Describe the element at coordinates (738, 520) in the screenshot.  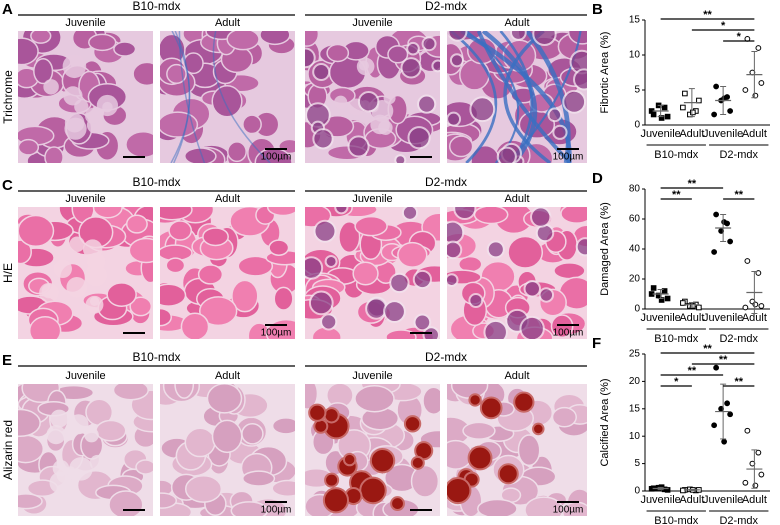
I see `group-label: D2-mdx` at that location.